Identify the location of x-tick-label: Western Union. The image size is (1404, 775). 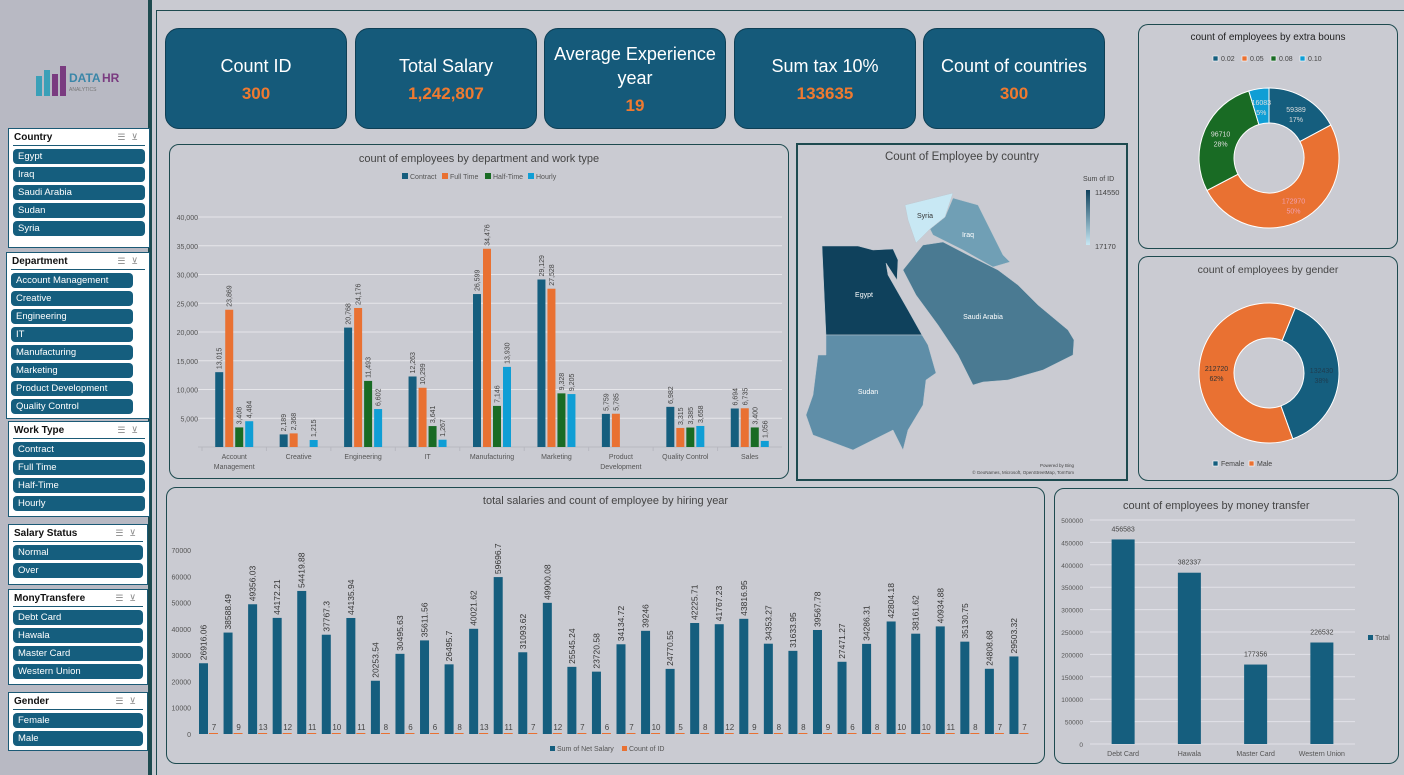
(1322, 754).